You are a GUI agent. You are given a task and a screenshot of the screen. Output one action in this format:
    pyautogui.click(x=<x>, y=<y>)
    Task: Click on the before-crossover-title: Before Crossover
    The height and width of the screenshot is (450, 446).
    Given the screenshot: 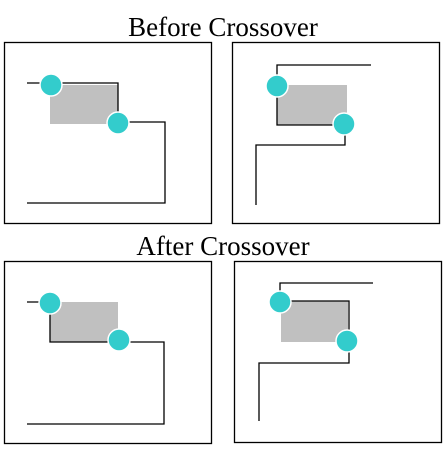 What is the action you would take?
    pyautogui.click(x=223, y=27)
    